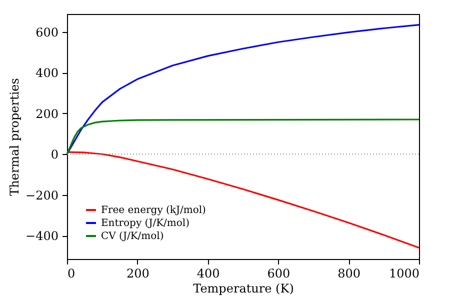  Describe the element at coordinates (278, 273) in the screenshot. I see `x-tick-label: 600` at that location.